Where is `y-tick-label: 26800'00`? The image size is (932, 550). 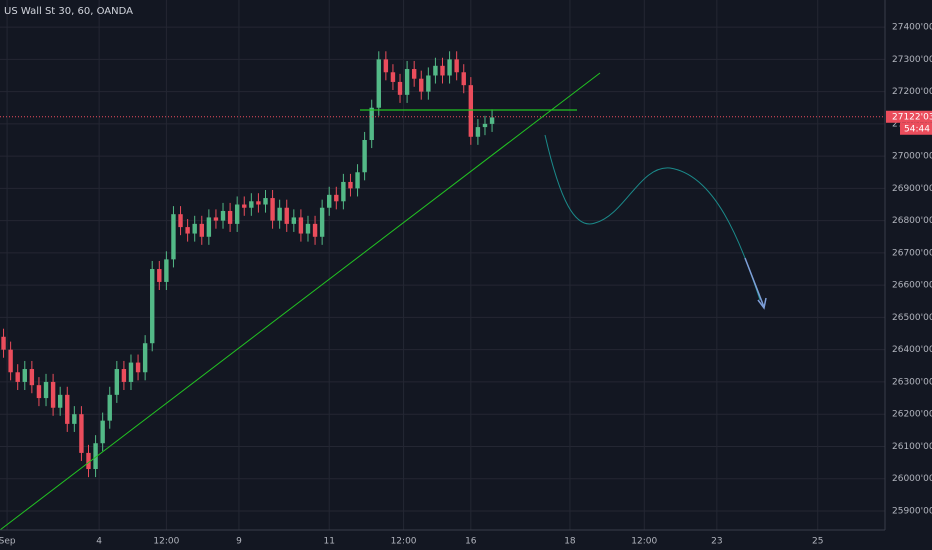
y-tick-label: 26800'00 is located at coordinates (912, 221).